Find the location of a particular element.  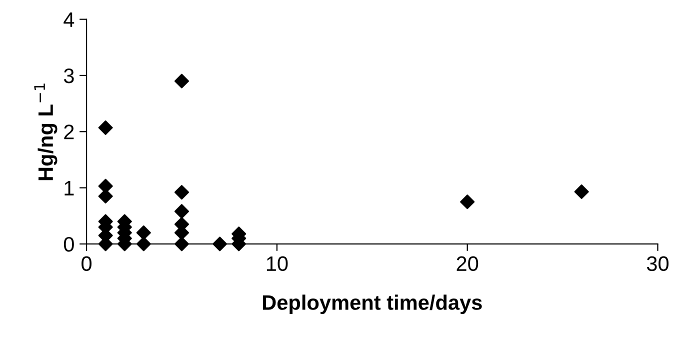

x-tick-label: 30 is located at coordinates (657, 264).